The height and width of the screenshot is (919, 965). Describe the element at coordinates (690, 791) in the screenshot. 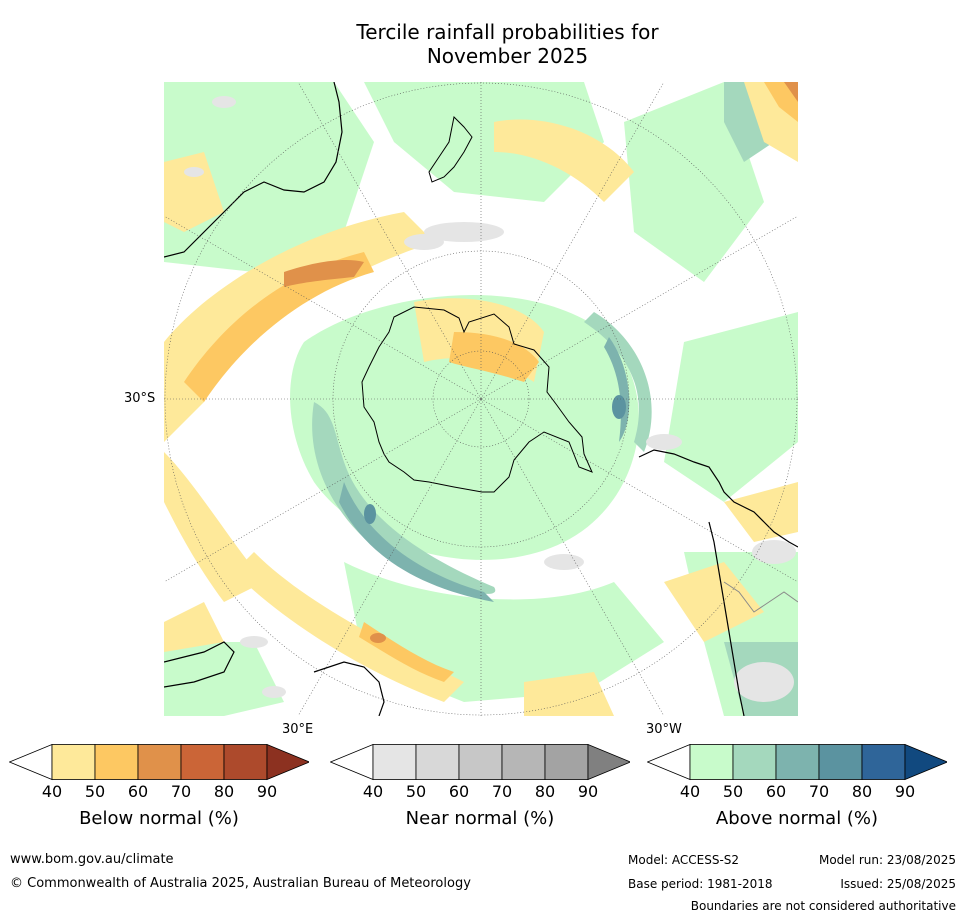

I see `above-tick-label: 40` at that location.